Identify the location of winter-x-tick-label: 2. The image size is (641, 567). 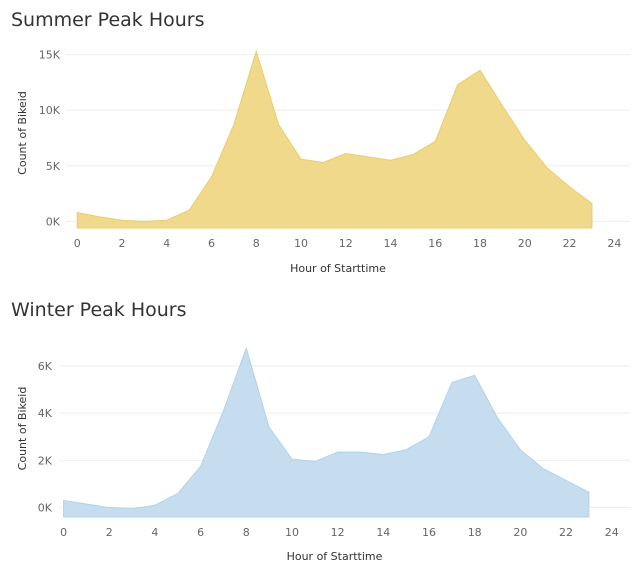
(109, 532).